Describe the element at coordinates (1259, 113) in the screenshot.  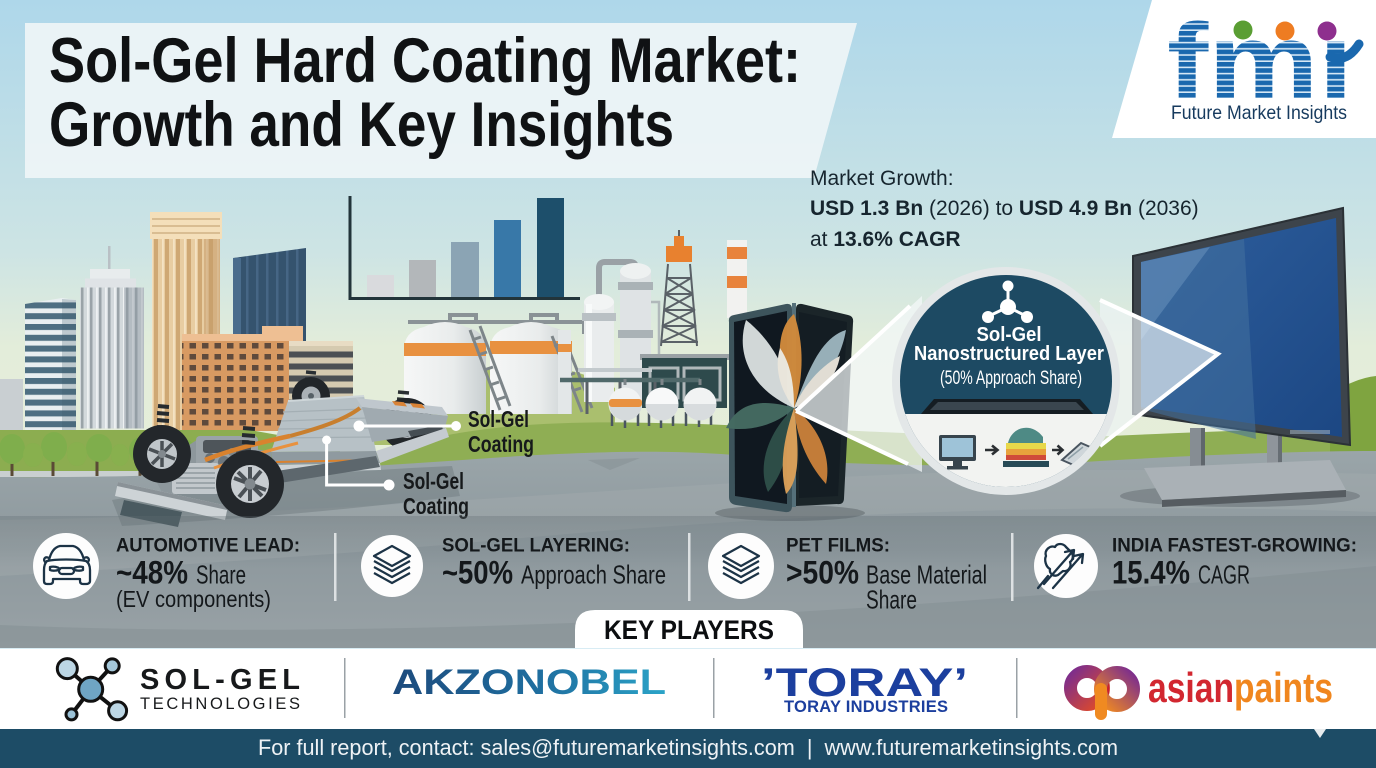
I see `svg-text: Future Market Insights` at that location.